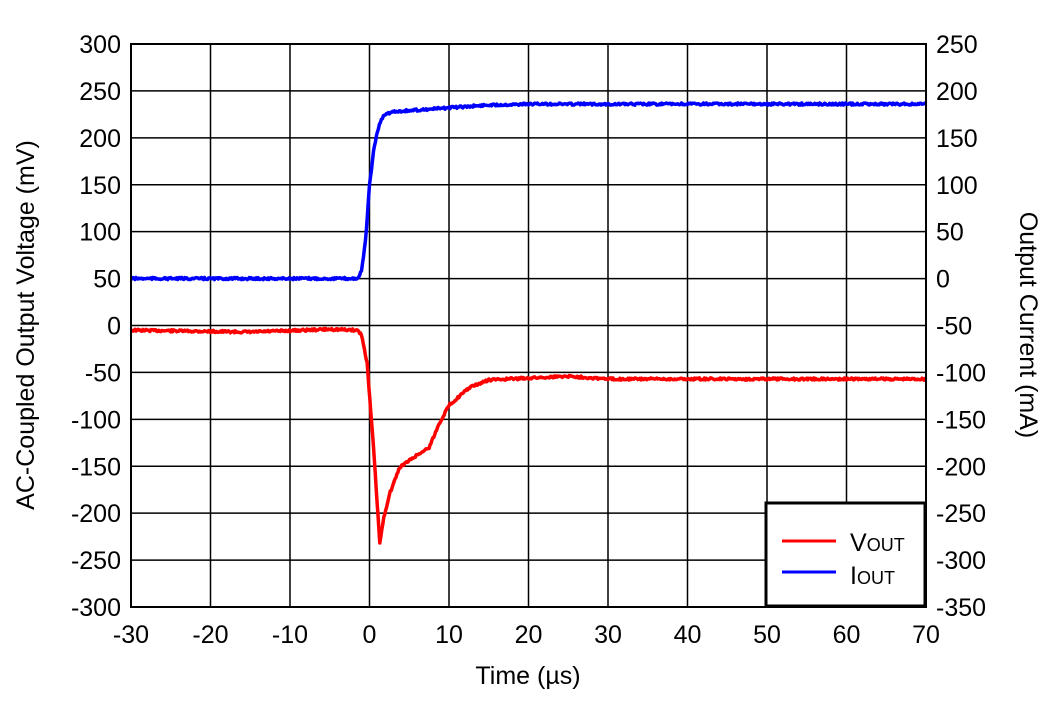 This screenshot has width=1056, height=701. What do you see at coordinates (100, 233) in the screenshot?
I see `y-tick-label: 100` at bounding box center [100, 233].